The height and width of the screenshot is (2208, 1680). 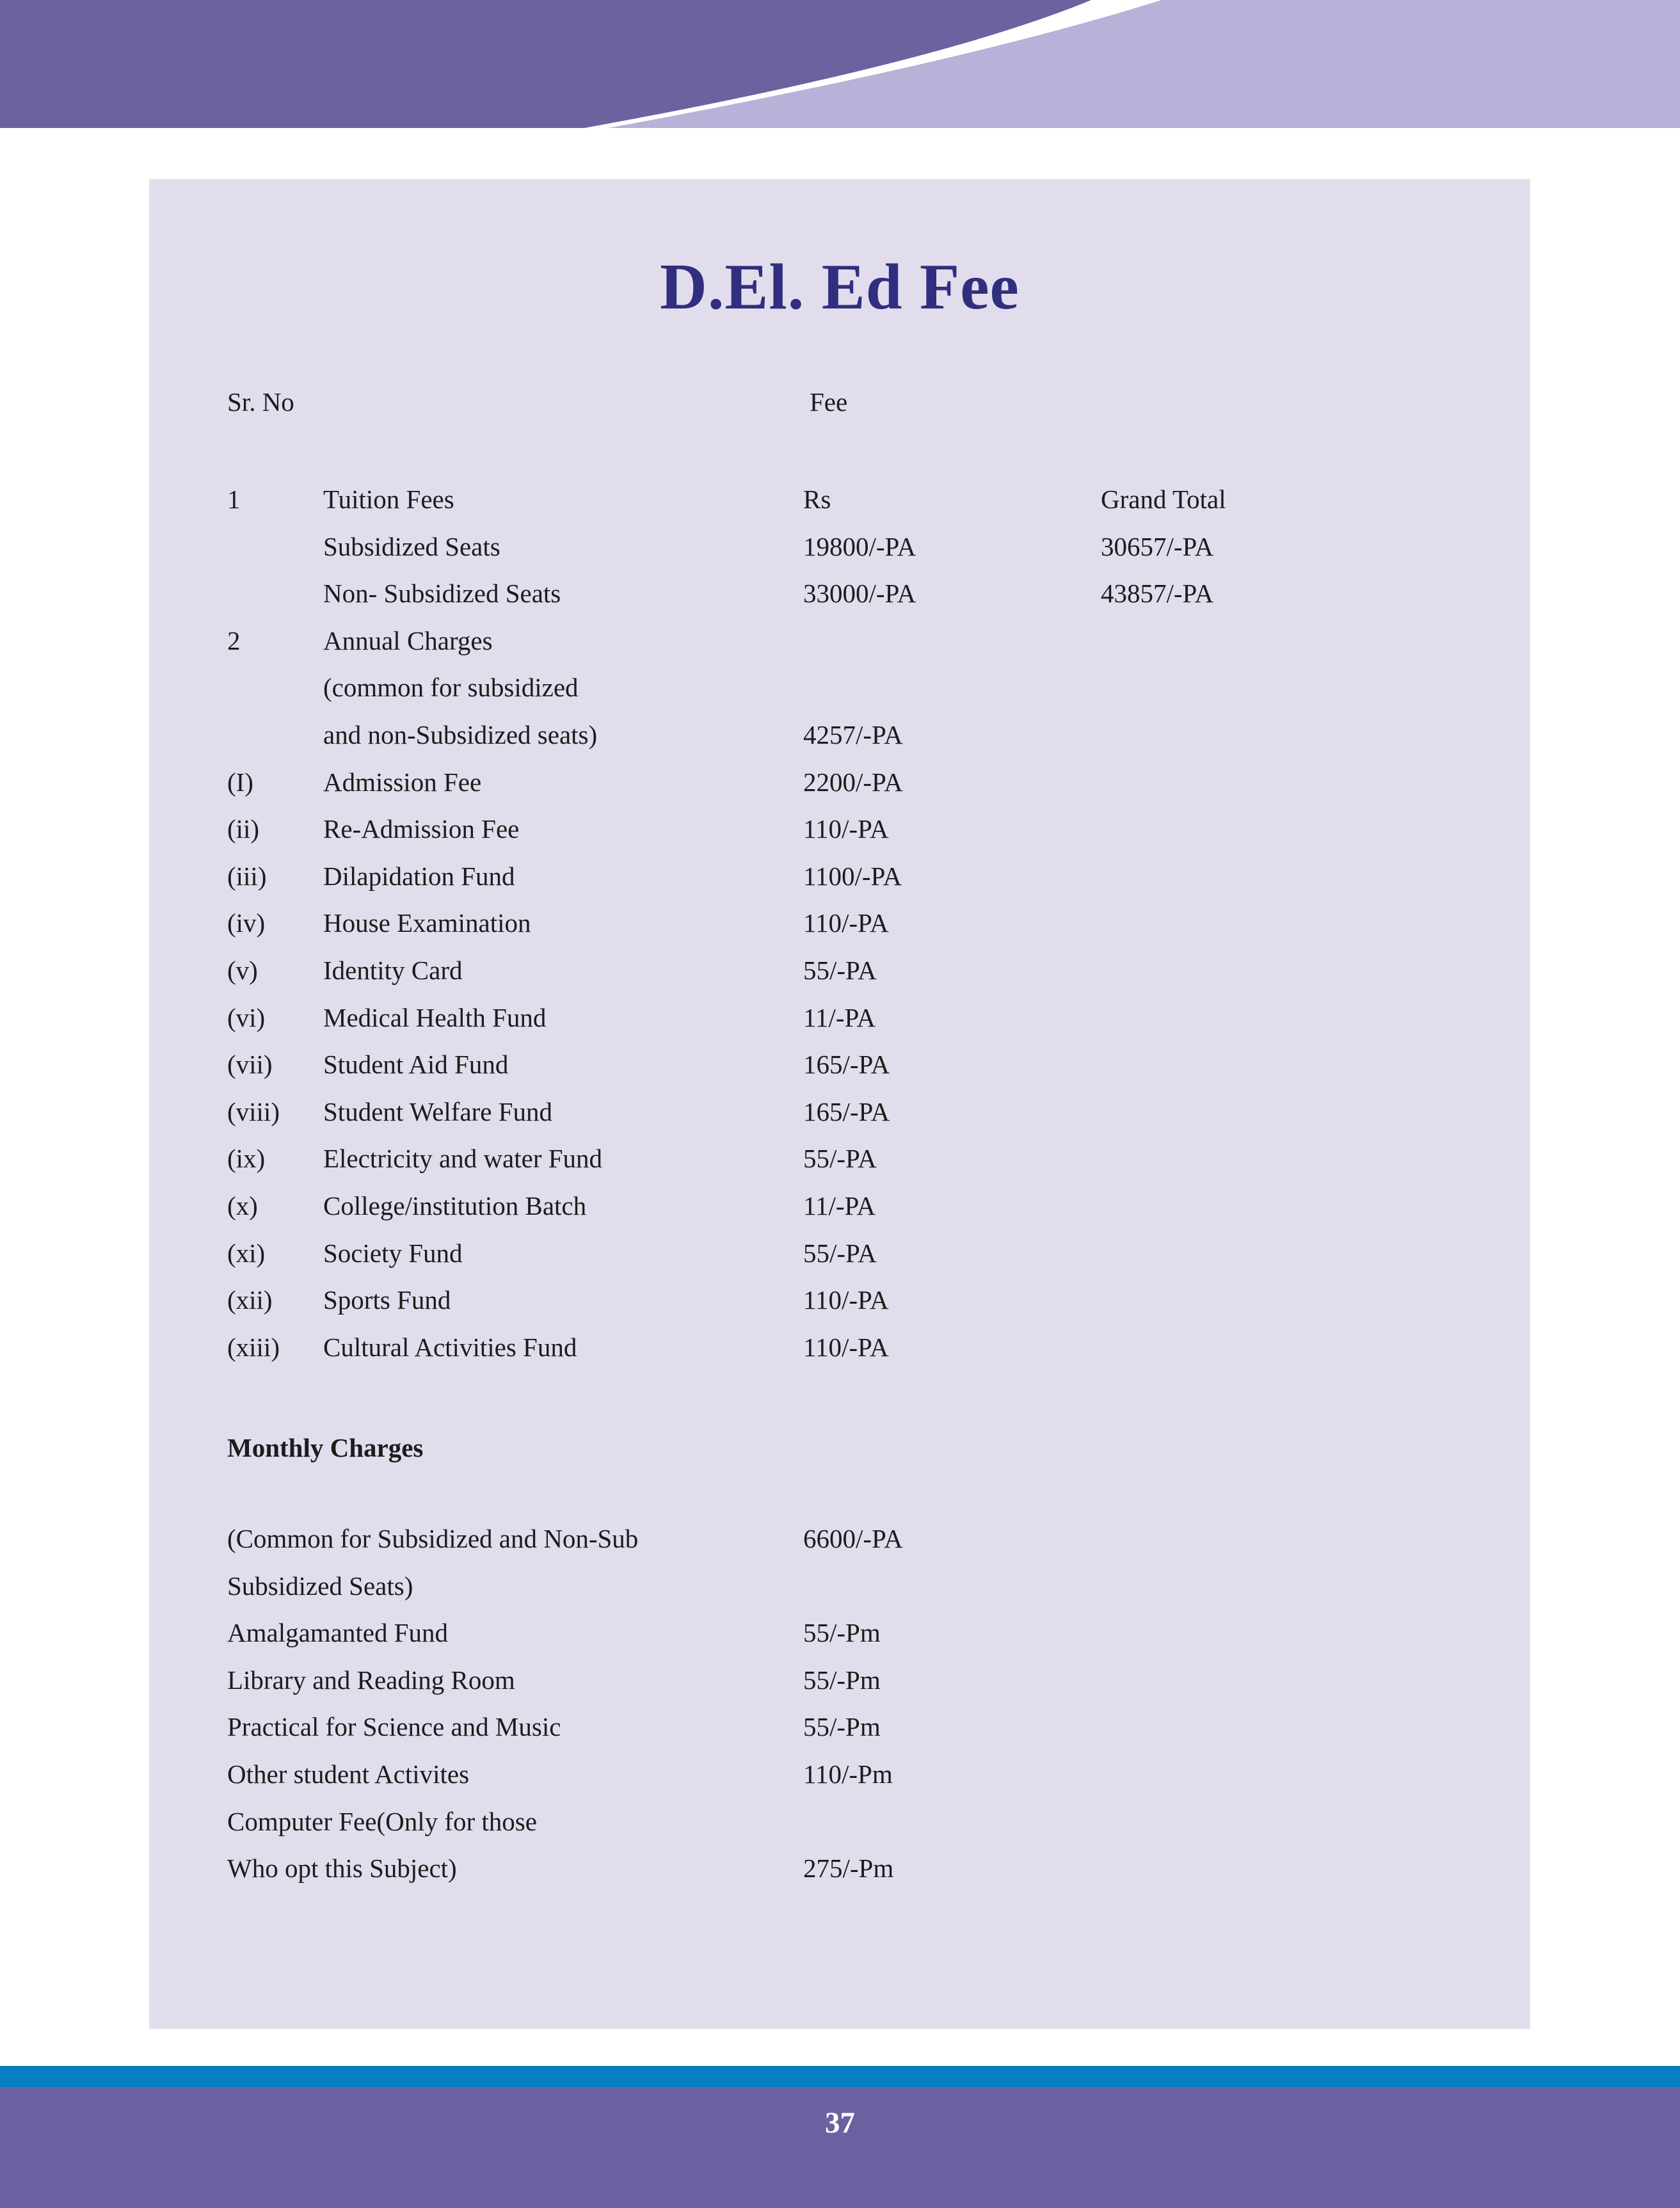 I want to click on row-label: Who opt this Subject), so click(x=342, y=1868).